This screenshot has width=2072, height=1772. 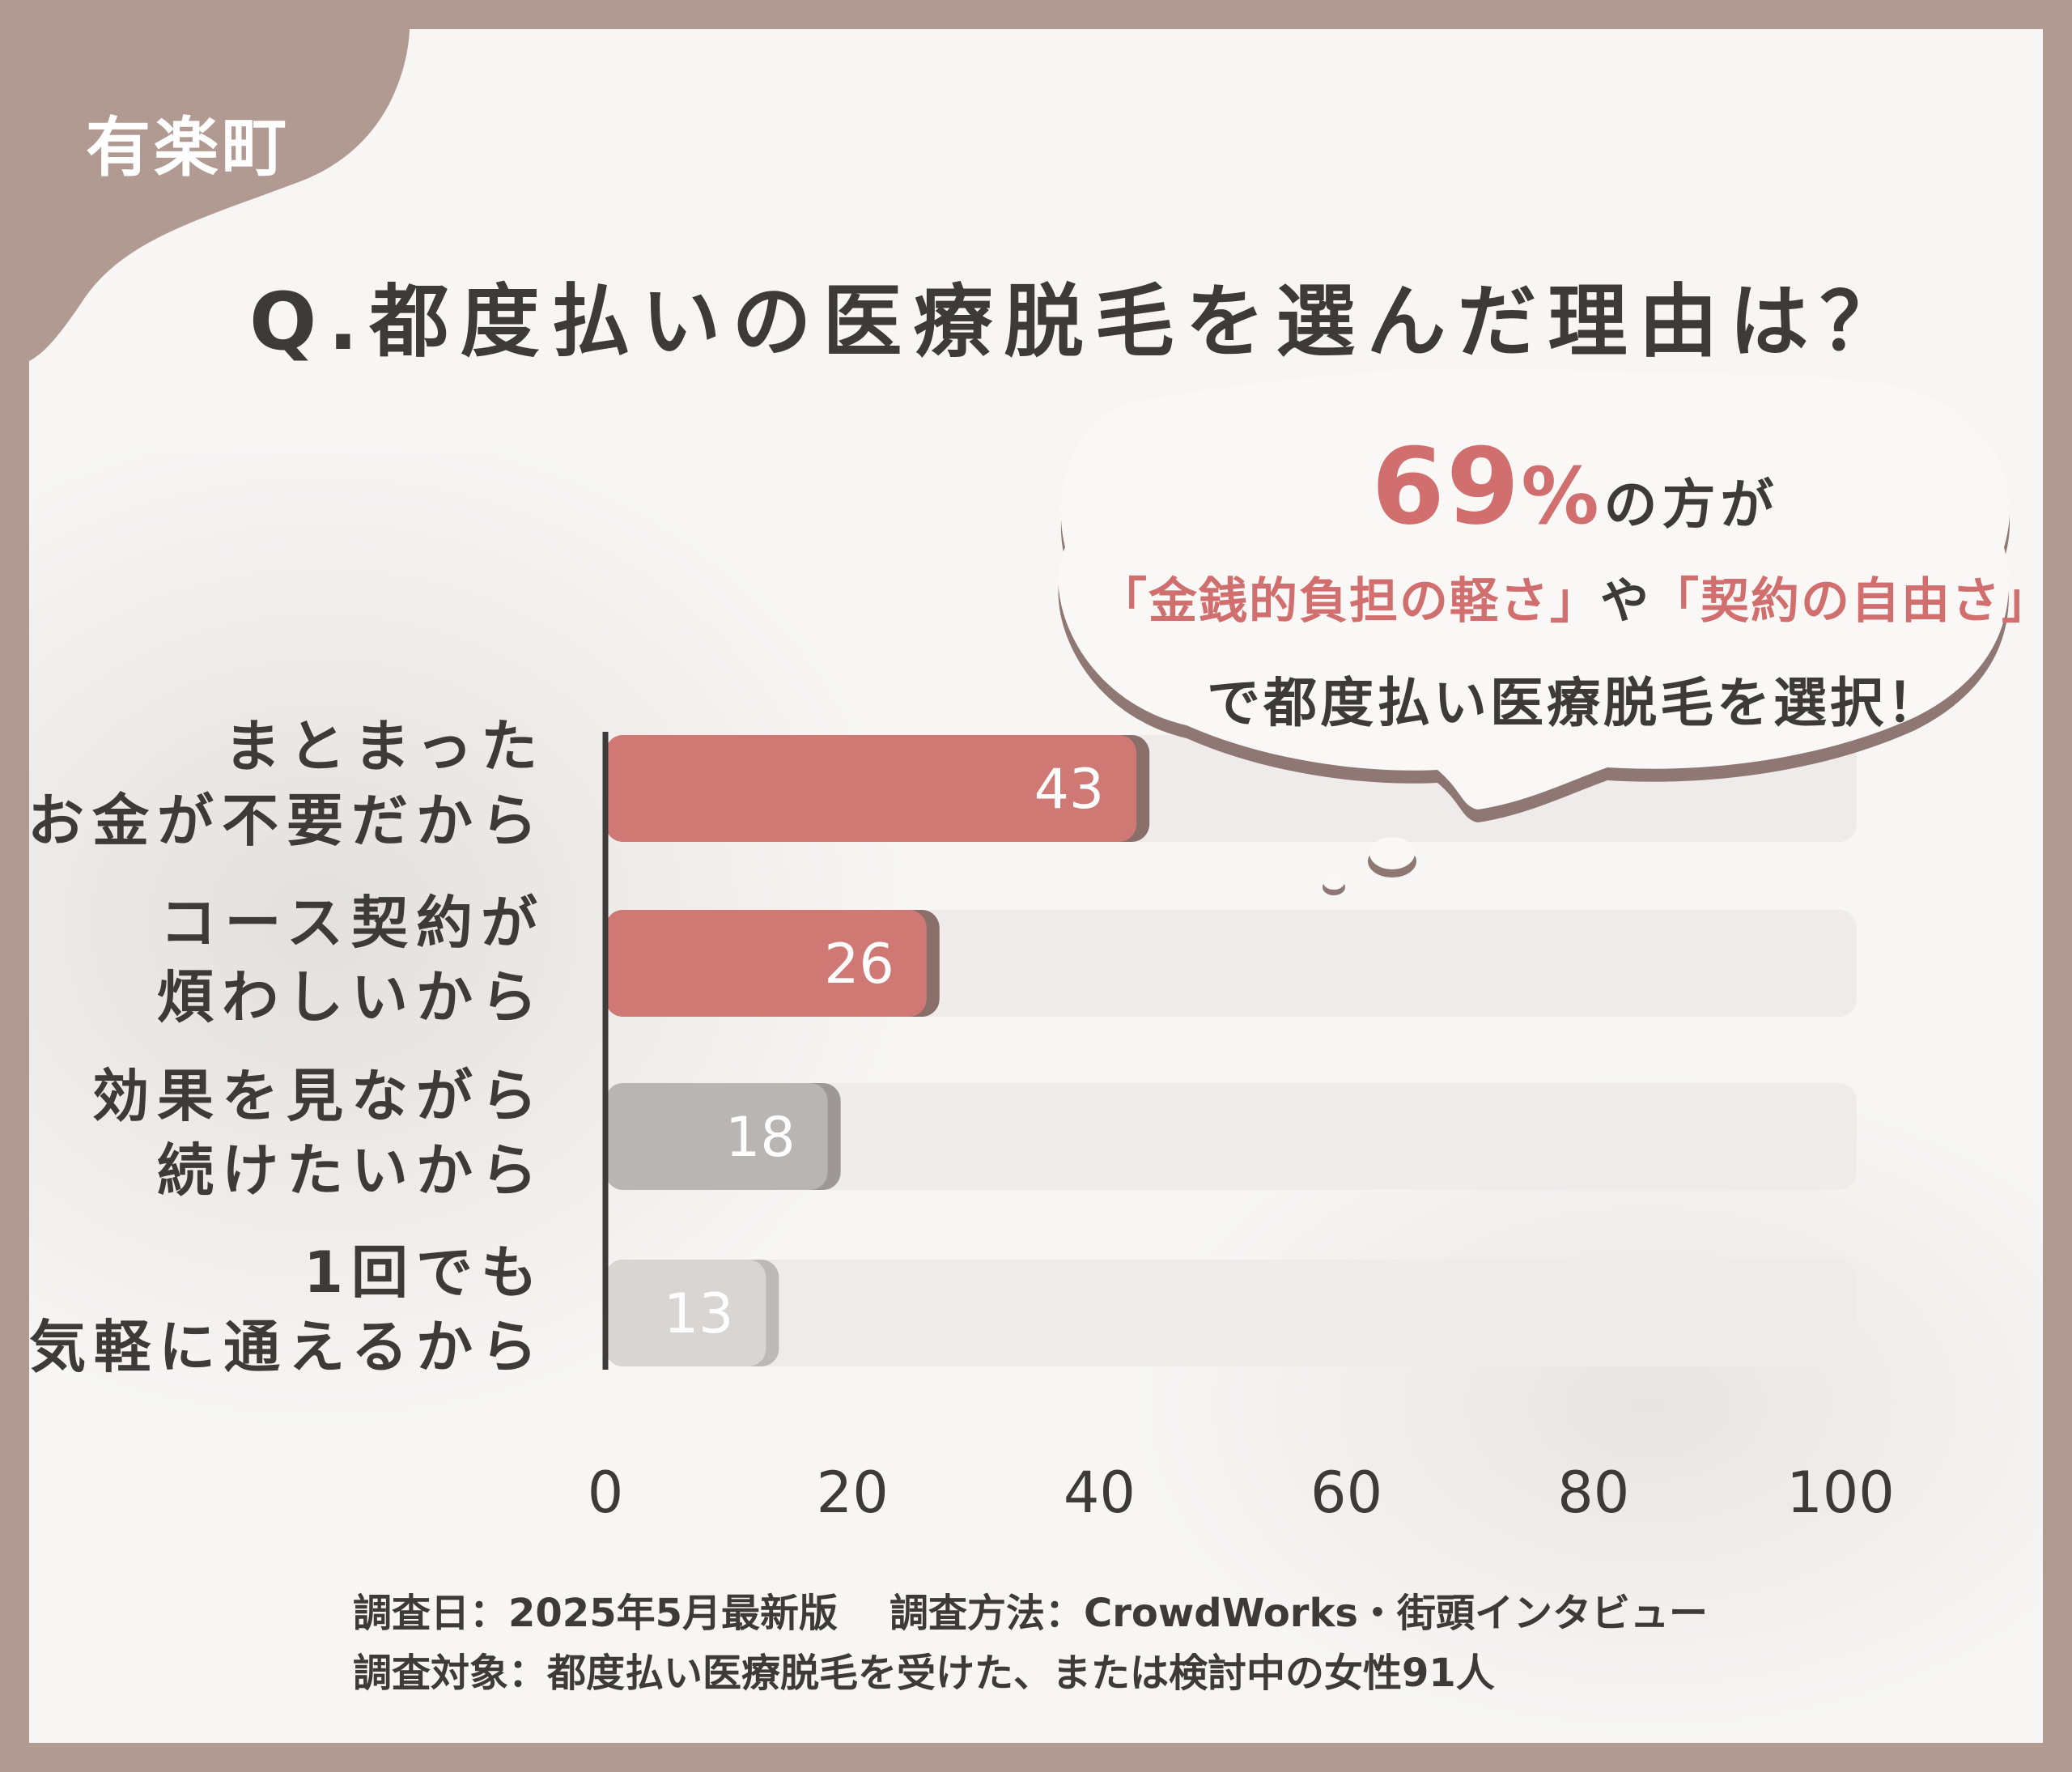 I want to click on category-label-1-line2: 煩わしいから, so click(x=351, y=997).